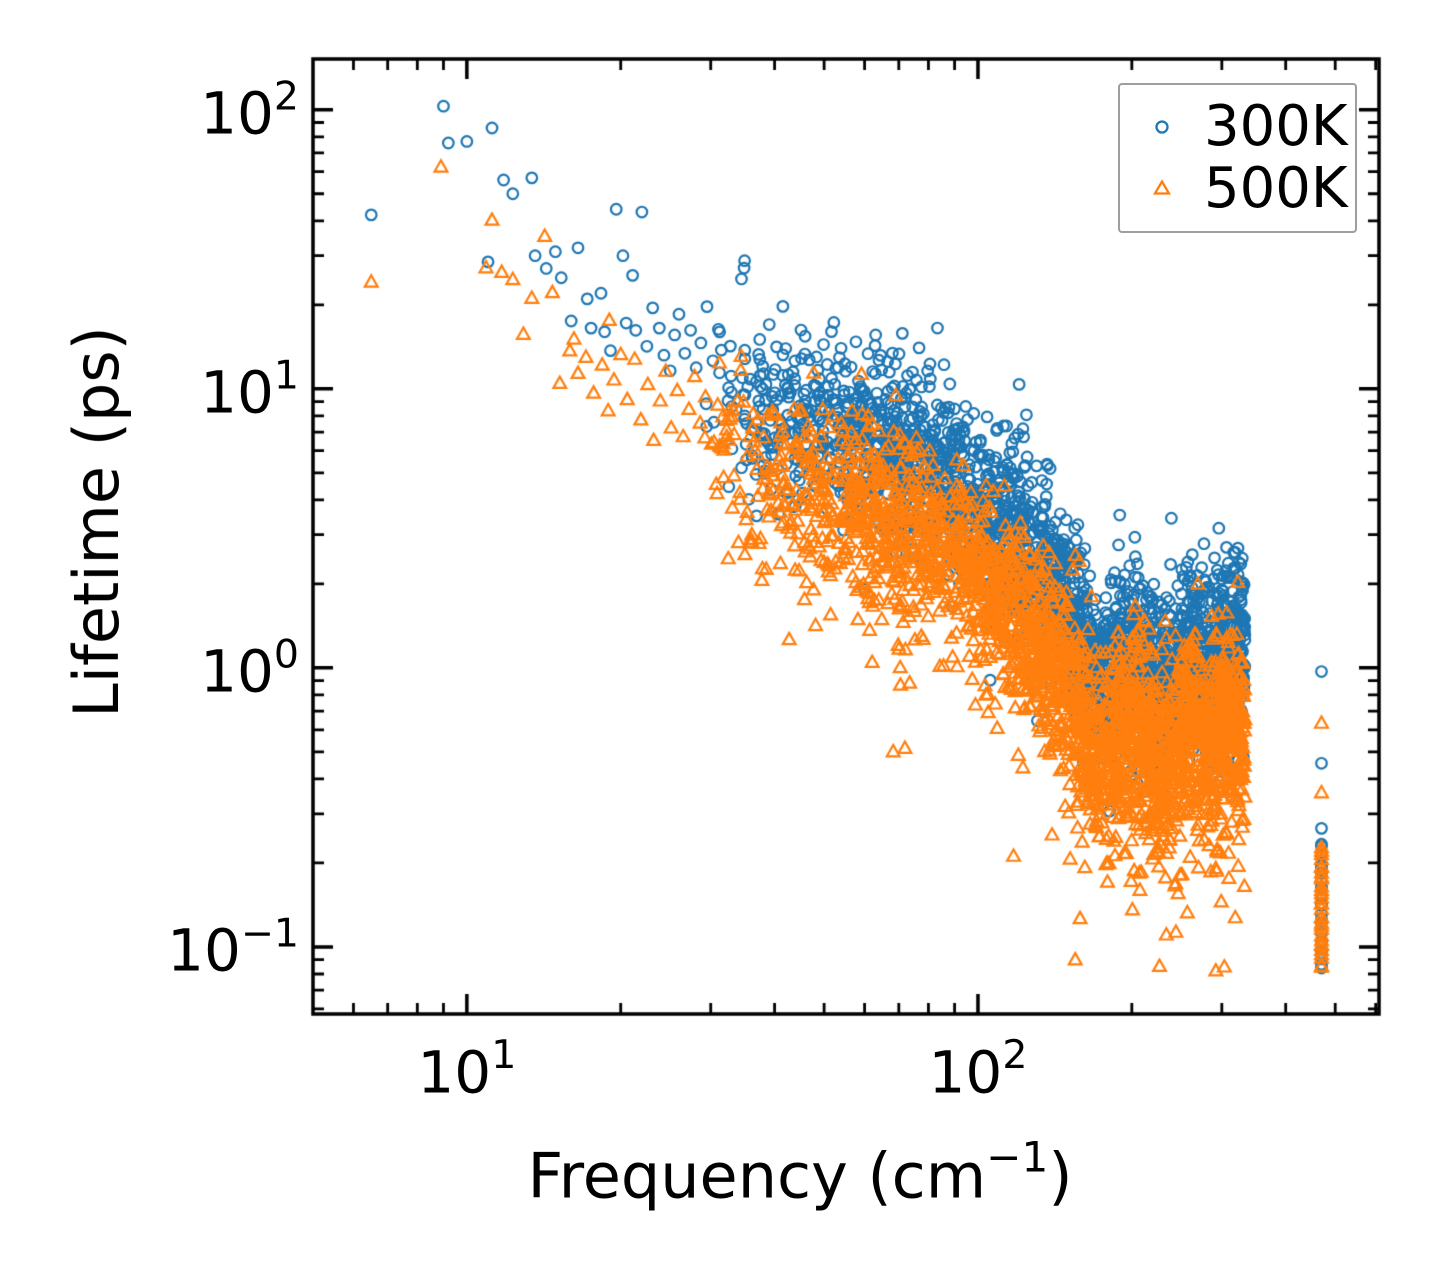 This screenshot has width=1442, height=1265. Describe the element at coordinates (757, 1176) in the screenshot. I see `x-axis-title-text: Frequency (cm` at that location.